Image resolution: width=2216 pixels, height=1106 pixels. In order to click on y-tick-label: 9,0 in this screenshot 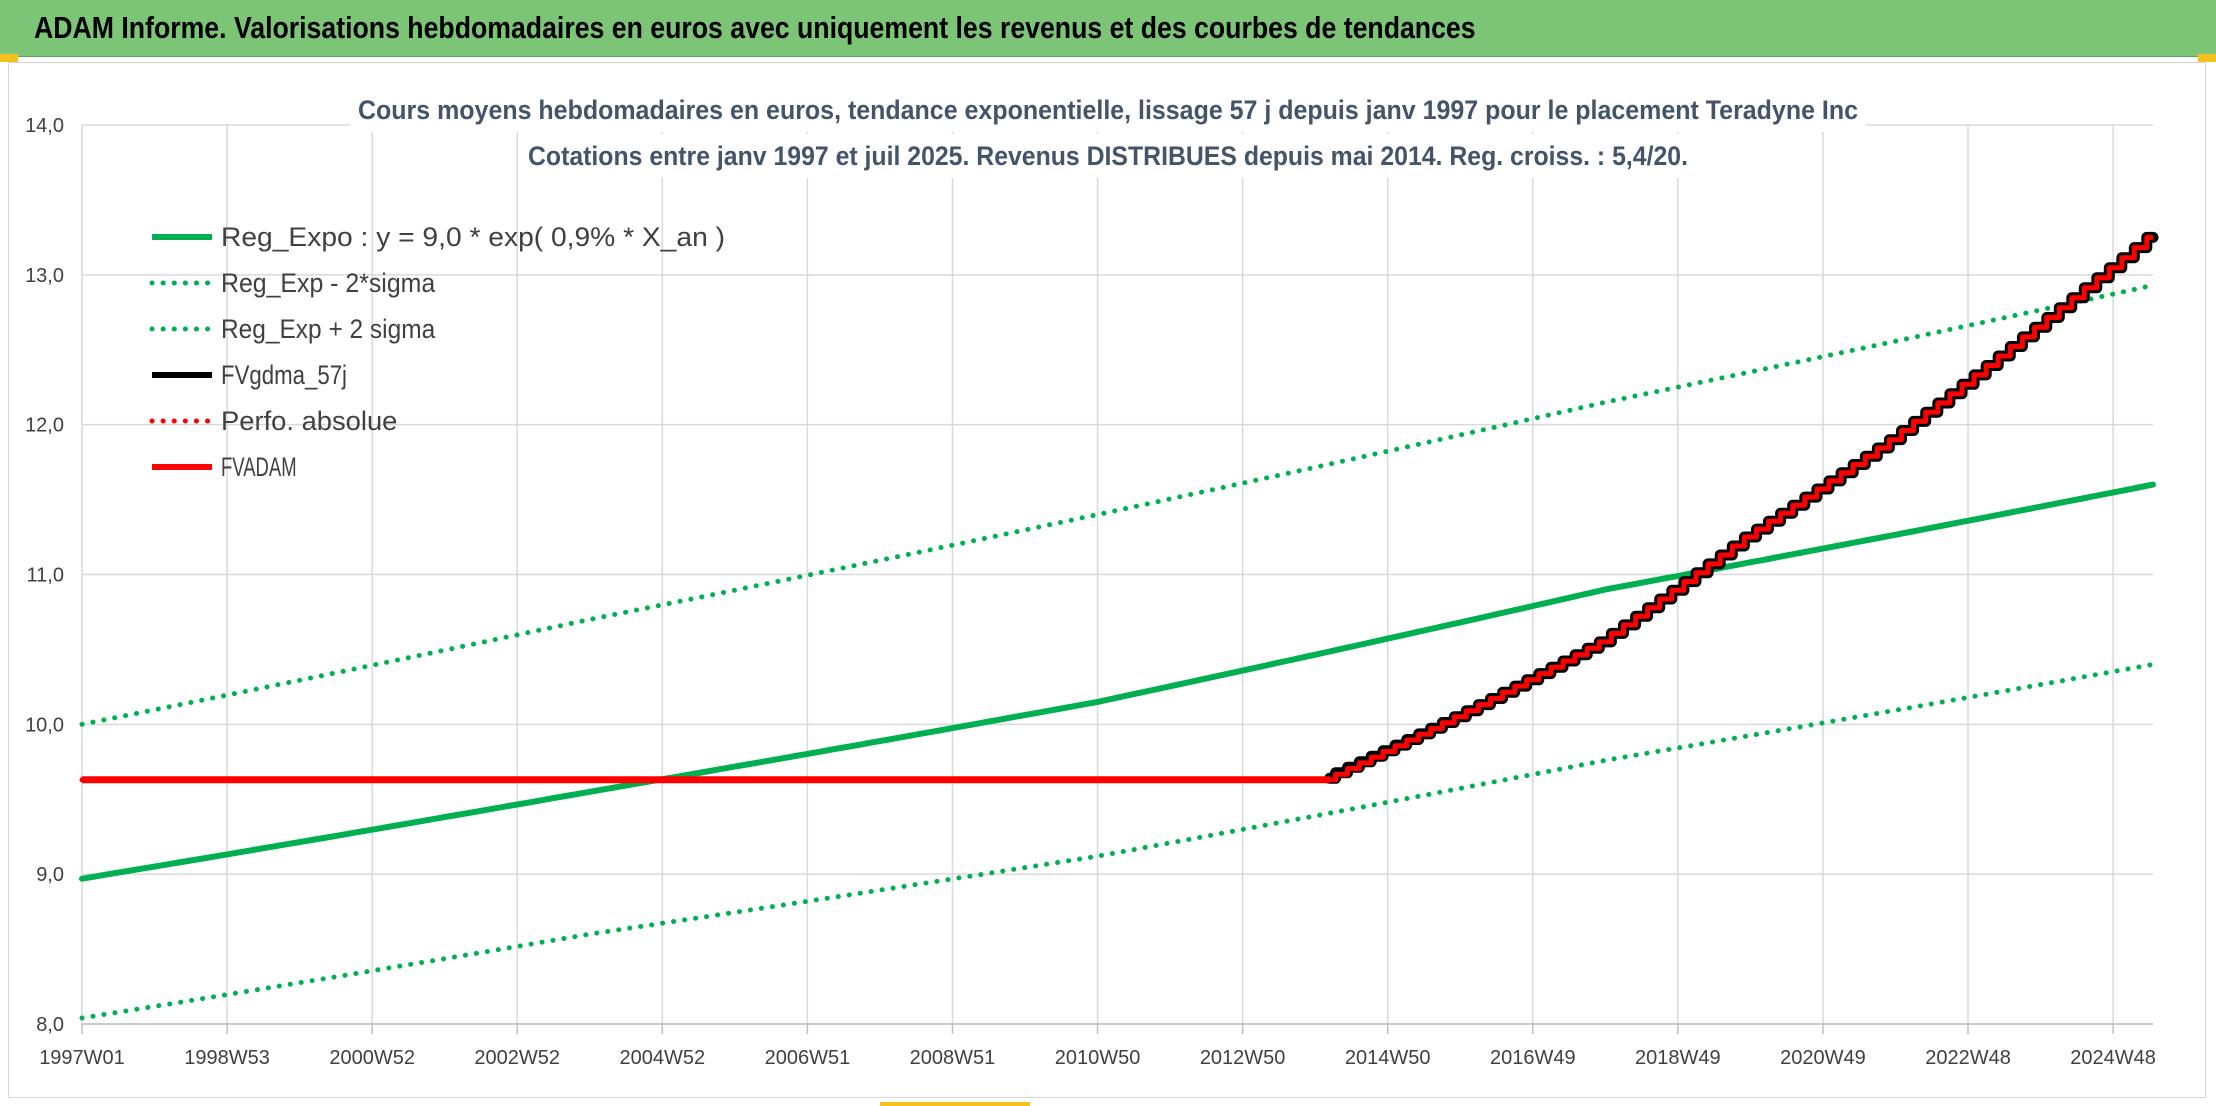, I will do `click(50, 875)`.